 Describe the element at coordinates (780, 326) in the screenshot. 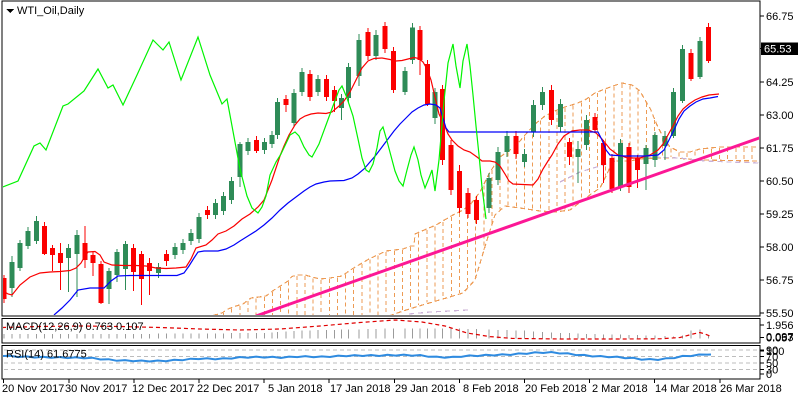

I see `svg-text: 1.956` at that location.